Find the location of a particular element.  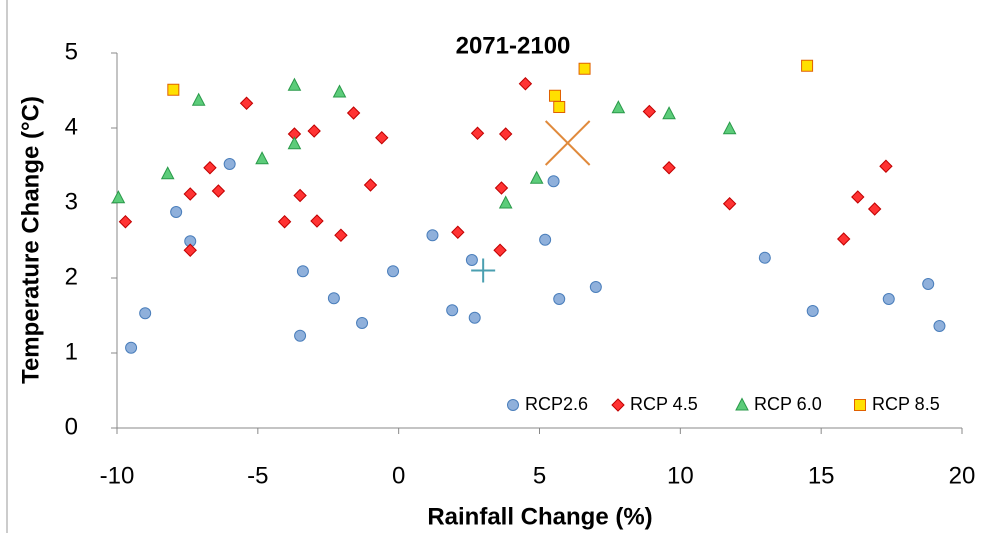

x-tick-label: 20 is located at coordinates (962, 475).